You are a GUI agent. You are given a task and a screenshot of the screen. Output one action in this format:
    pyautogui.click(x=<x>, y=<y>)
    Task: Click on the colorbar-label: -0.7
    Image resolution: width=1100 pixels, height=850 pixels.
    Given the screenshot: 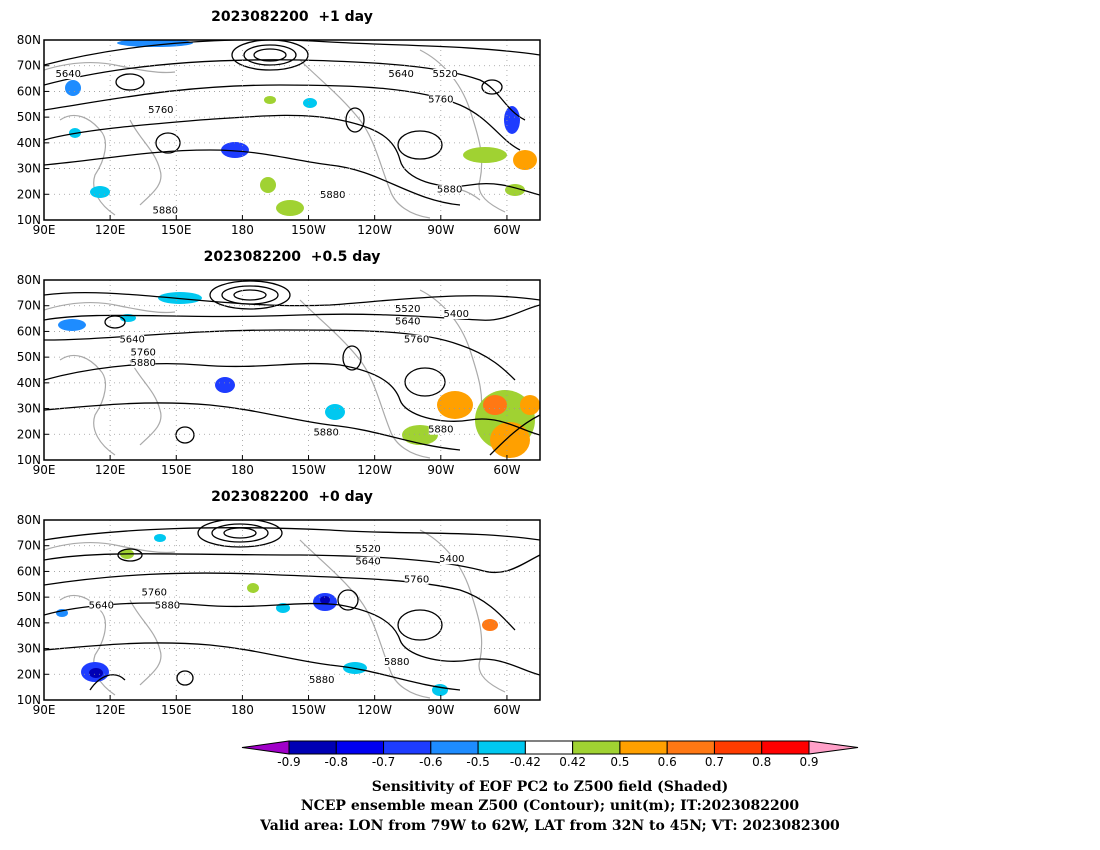 What is the action you would take?
    pyautogui.click(x=383, y=762)
    